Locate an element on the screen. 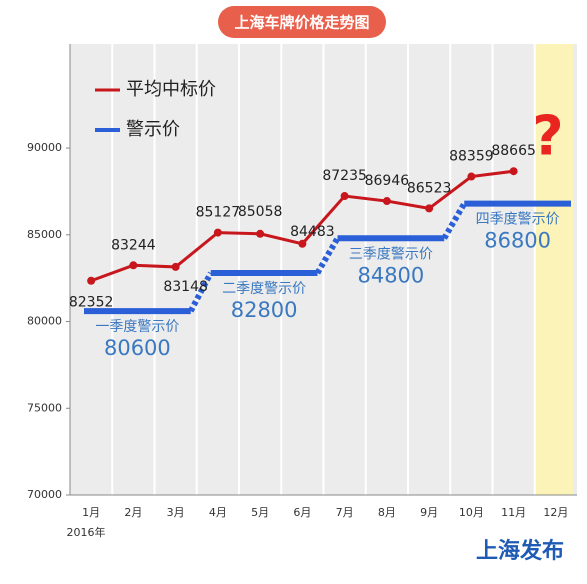  x-tick-label: 8月 is located at coordinates (387, 512).